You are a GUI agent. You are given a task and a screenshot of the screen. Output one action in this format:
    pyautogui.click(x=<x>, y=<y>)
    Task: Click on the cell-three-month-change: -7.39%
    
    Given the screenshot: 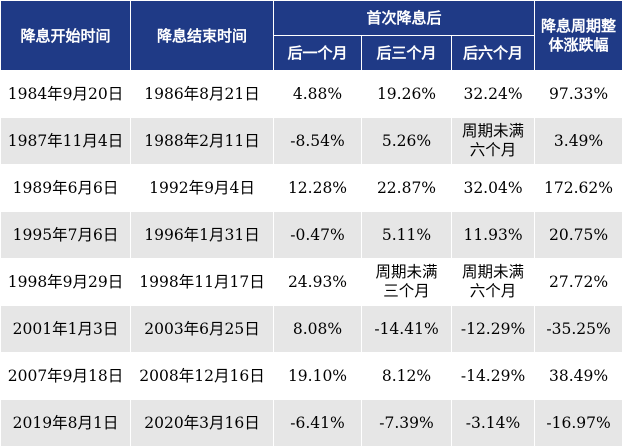 What is the action you would take?
    pyautogui.click(x=407, y=423)
    